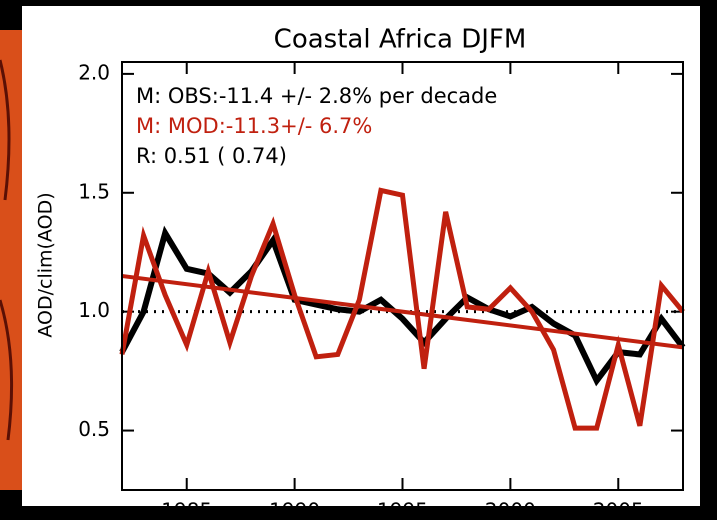 This screenshot has height=520, width=717. What do you see at coordinates (510, 508) in the screenshot?
I see `x-tick-label: 2000` at bounding box center [510, 508].